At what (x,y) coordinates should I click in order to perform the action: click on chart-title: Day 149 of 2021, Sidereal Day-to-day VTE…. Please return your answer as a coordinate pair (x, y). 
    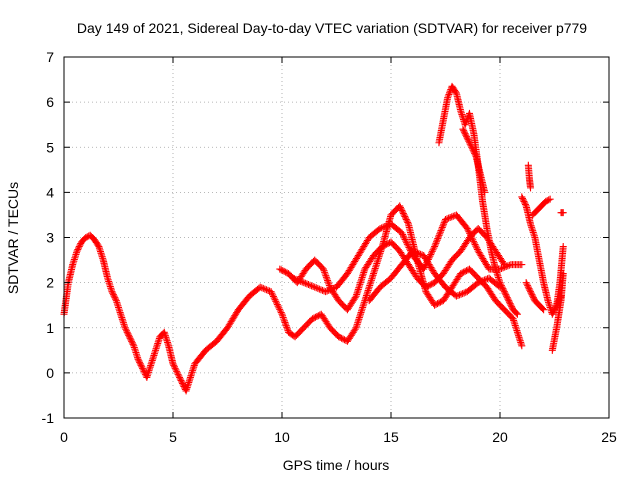
    Looking at the image, I should click on (332, 28).